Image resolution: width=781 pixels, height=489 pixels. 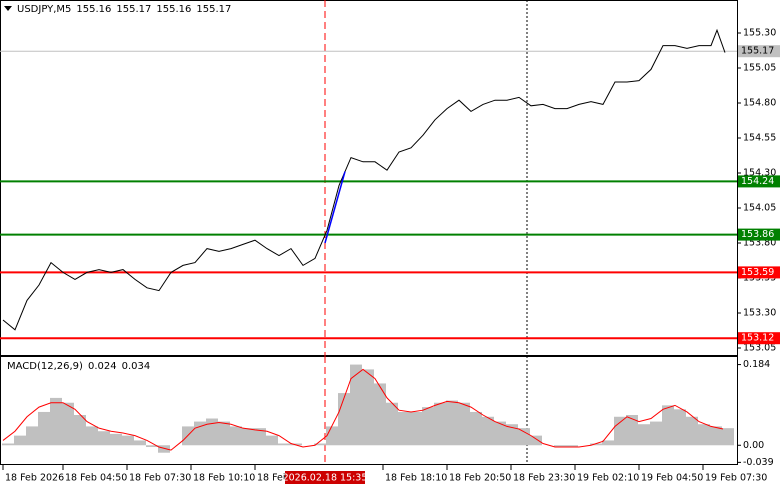 What do you see at coordinates (672, 478) in the screenshot?
I see `x-tick-label: 19 Feb 04:50` at bounding box center [672, 478].